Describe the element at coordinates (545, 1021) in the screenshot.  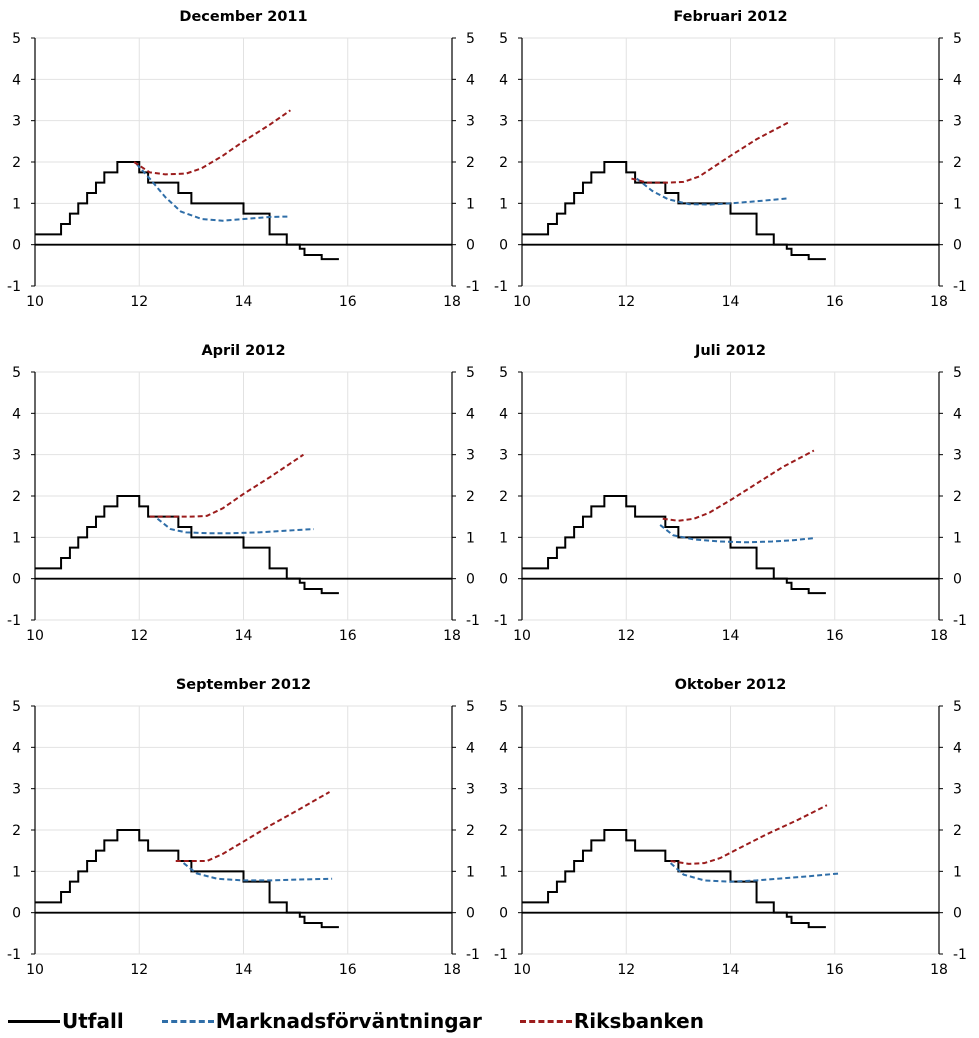
I see `legend-swatch-riksbanken` at that location.